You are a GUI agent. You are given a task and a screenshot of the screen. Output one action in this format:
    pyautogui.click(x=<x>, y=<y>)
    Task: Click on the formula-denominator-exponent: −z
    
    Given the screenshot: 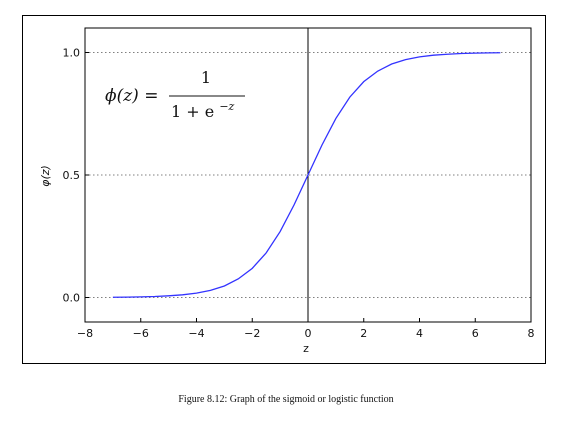 What is the action you would take?
    pyautogui.click(x=226, y=106)
    